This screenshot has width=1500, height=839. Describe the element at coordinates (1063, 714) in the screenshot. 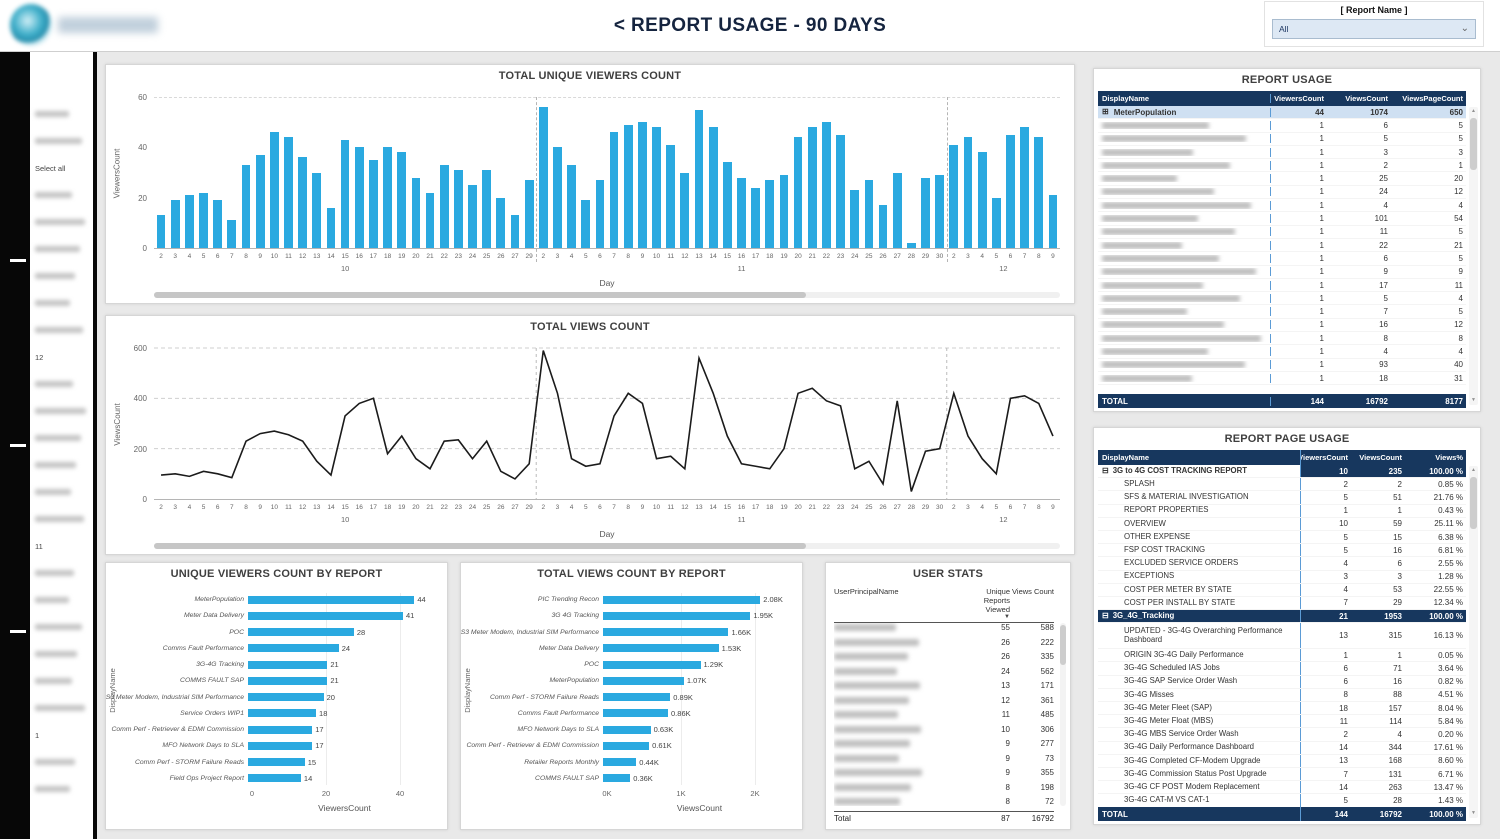

I see `vertical-scrollbar` at that location.